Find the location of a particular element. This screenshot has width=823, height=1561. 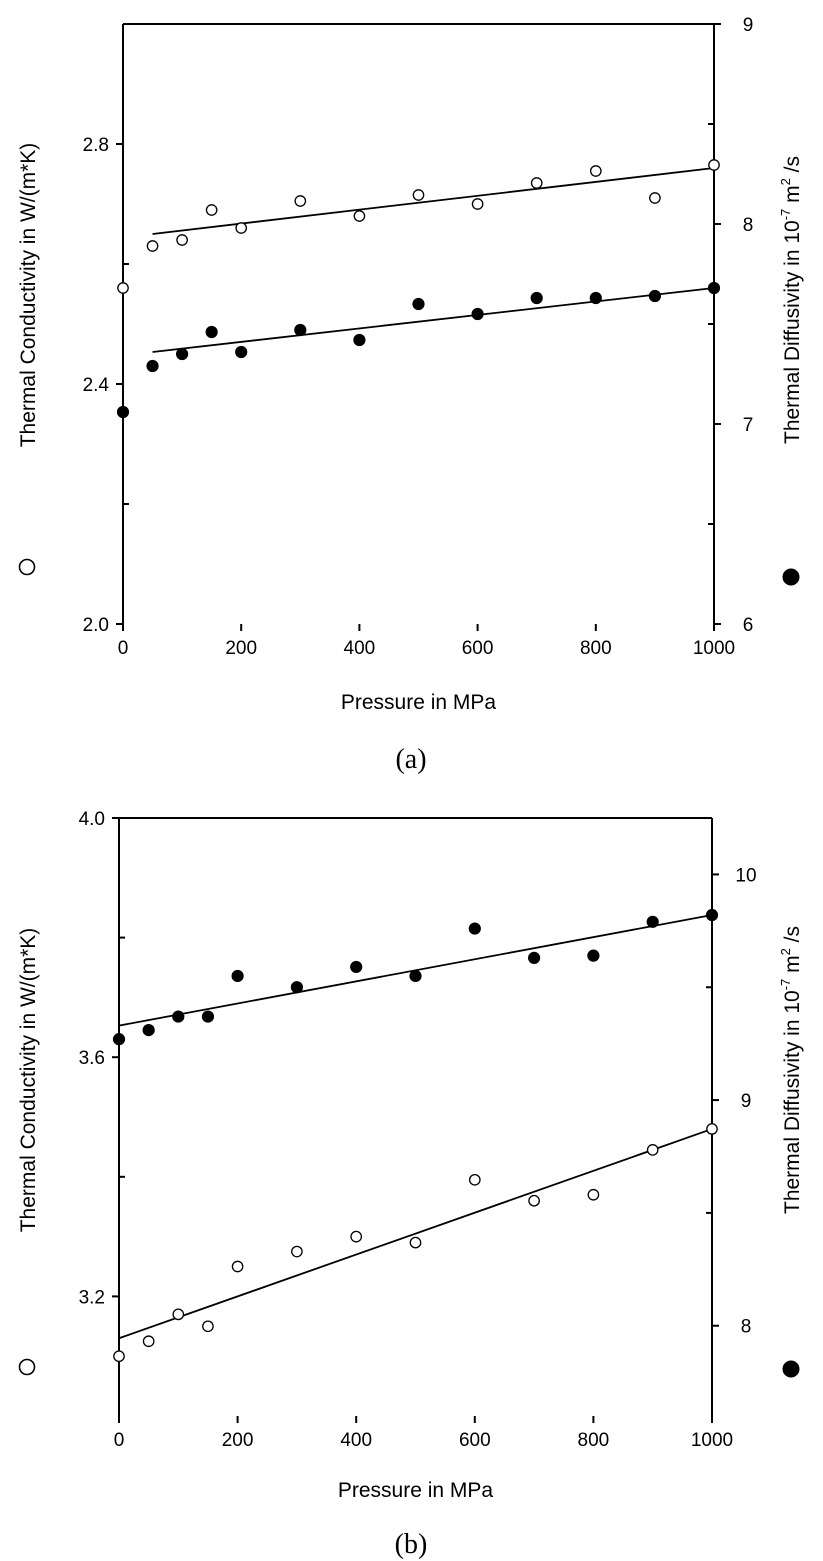

right-tick-label: 10 is located at coordinates (745, 875).